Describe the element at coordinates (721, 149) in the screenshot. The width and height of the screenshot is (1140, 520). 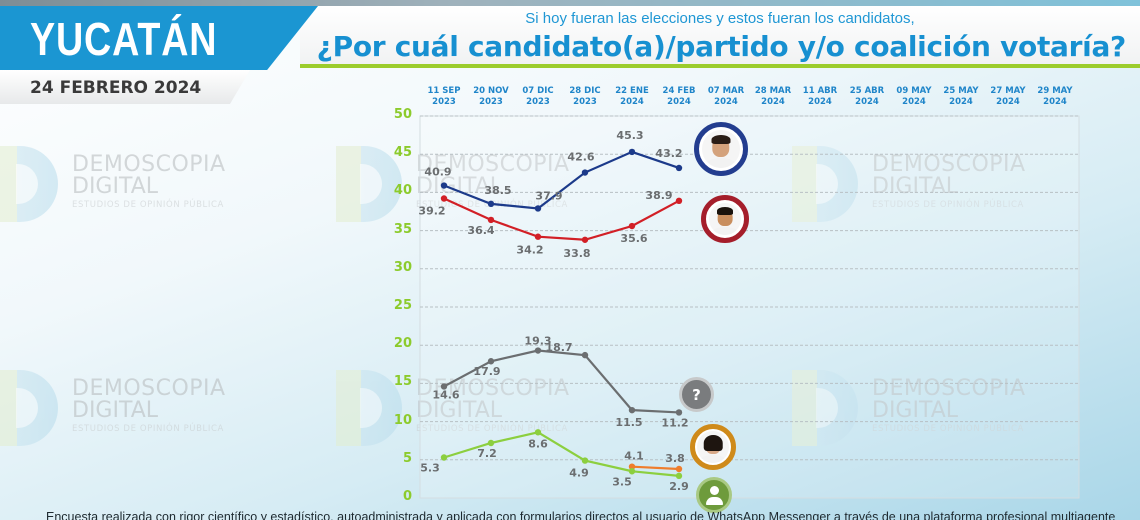
I see `candidate-blue-avatar` at that location.